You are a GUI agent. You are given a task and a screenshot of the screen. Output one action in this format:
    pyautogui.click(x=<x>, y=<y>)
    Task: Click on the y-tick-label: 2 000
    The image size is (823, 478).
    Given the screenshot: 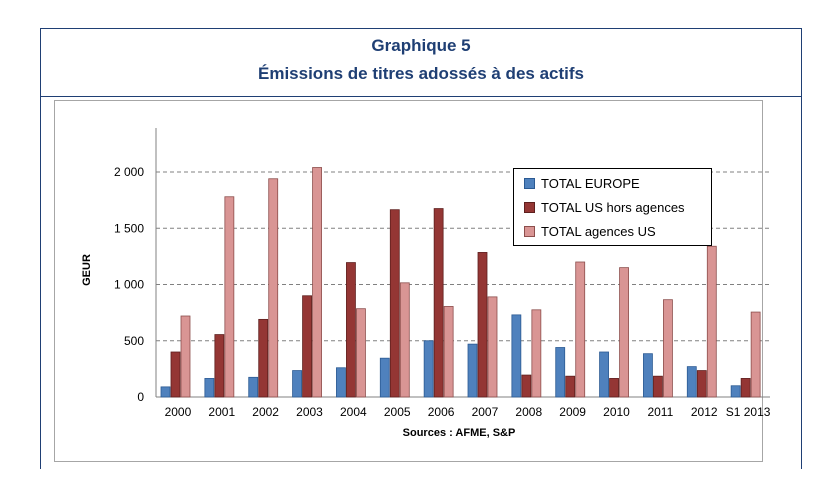 What is the action you would take?
    pyautogui.click(x=129, y=172)
    